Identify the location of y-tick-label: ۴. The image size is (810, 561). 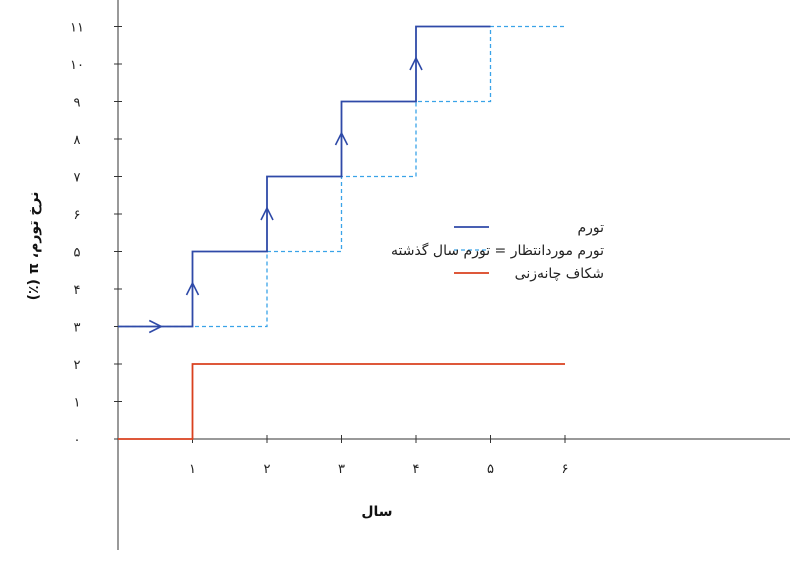
(77, 290).